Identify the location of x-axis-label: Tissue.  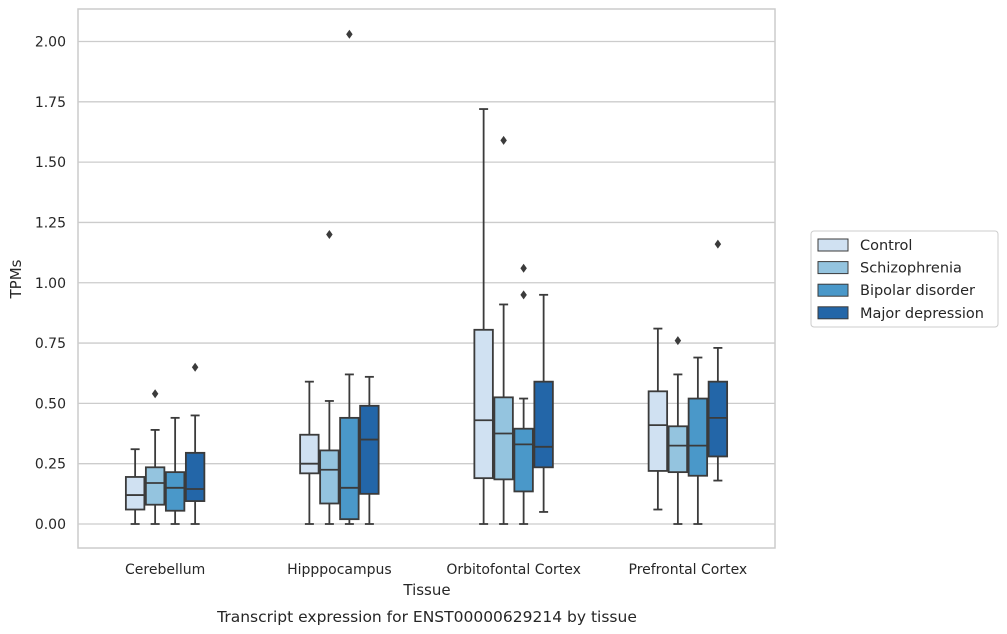
(426, 590).